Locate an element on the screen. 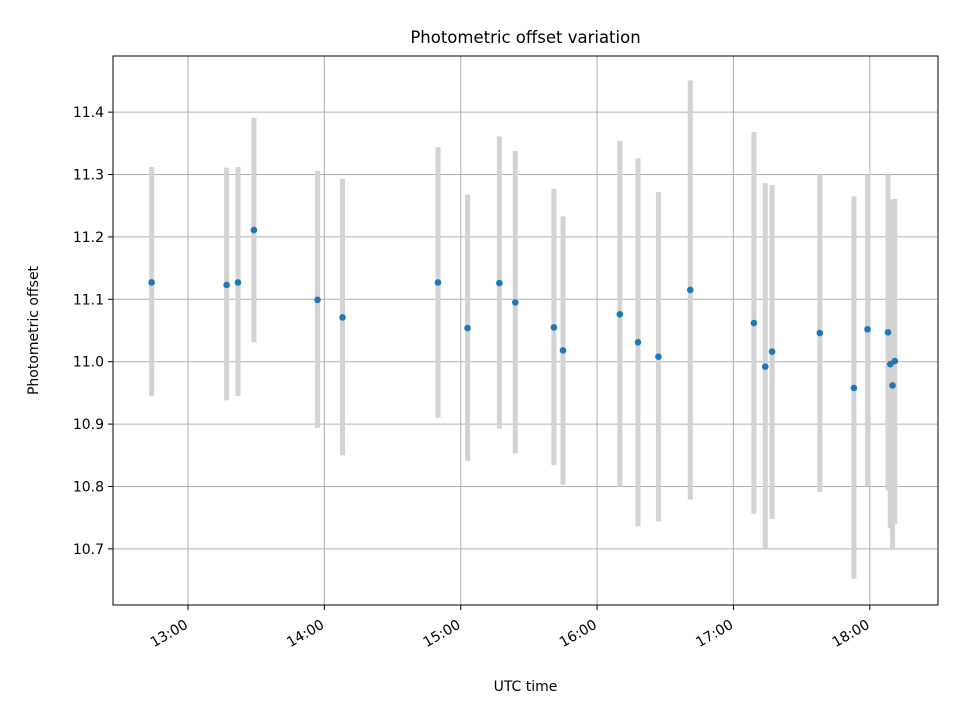 The image size is (960, 720). y-tick-label: 11.2 is located at coordinates (88, 238).